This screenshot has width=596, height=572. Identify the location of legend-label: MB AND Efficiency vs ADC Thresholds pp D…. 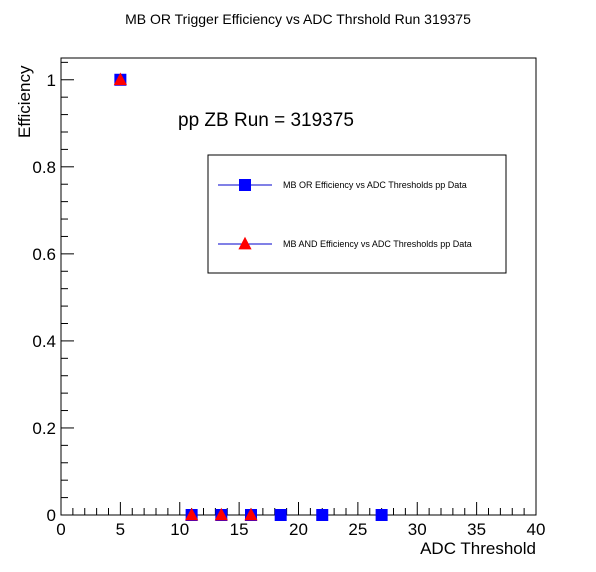
(377, 244).